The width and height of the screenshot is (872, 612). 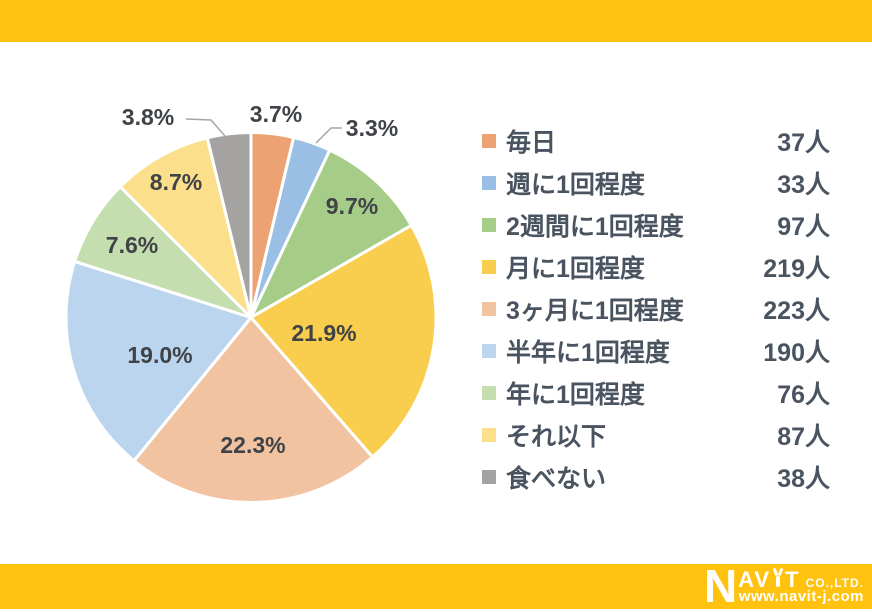 What do you see at coordinates (276, 114) in the screenshot?
I see `percent-label-1: 3.7%` at bounding box center [276, 114].